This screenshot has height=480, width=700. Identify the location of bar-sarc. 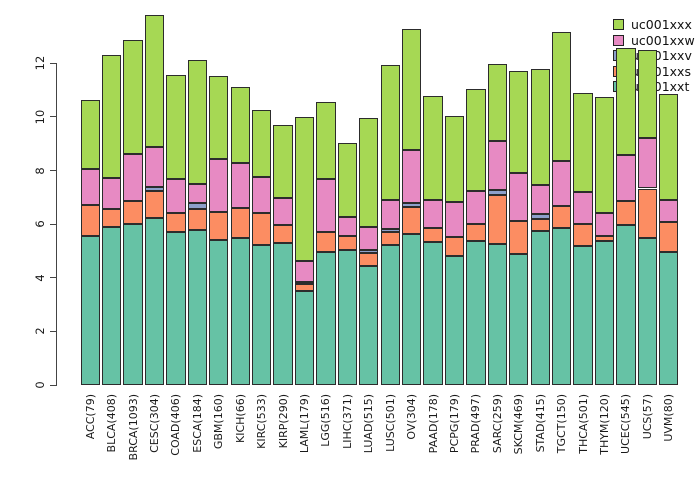
(497, 224).